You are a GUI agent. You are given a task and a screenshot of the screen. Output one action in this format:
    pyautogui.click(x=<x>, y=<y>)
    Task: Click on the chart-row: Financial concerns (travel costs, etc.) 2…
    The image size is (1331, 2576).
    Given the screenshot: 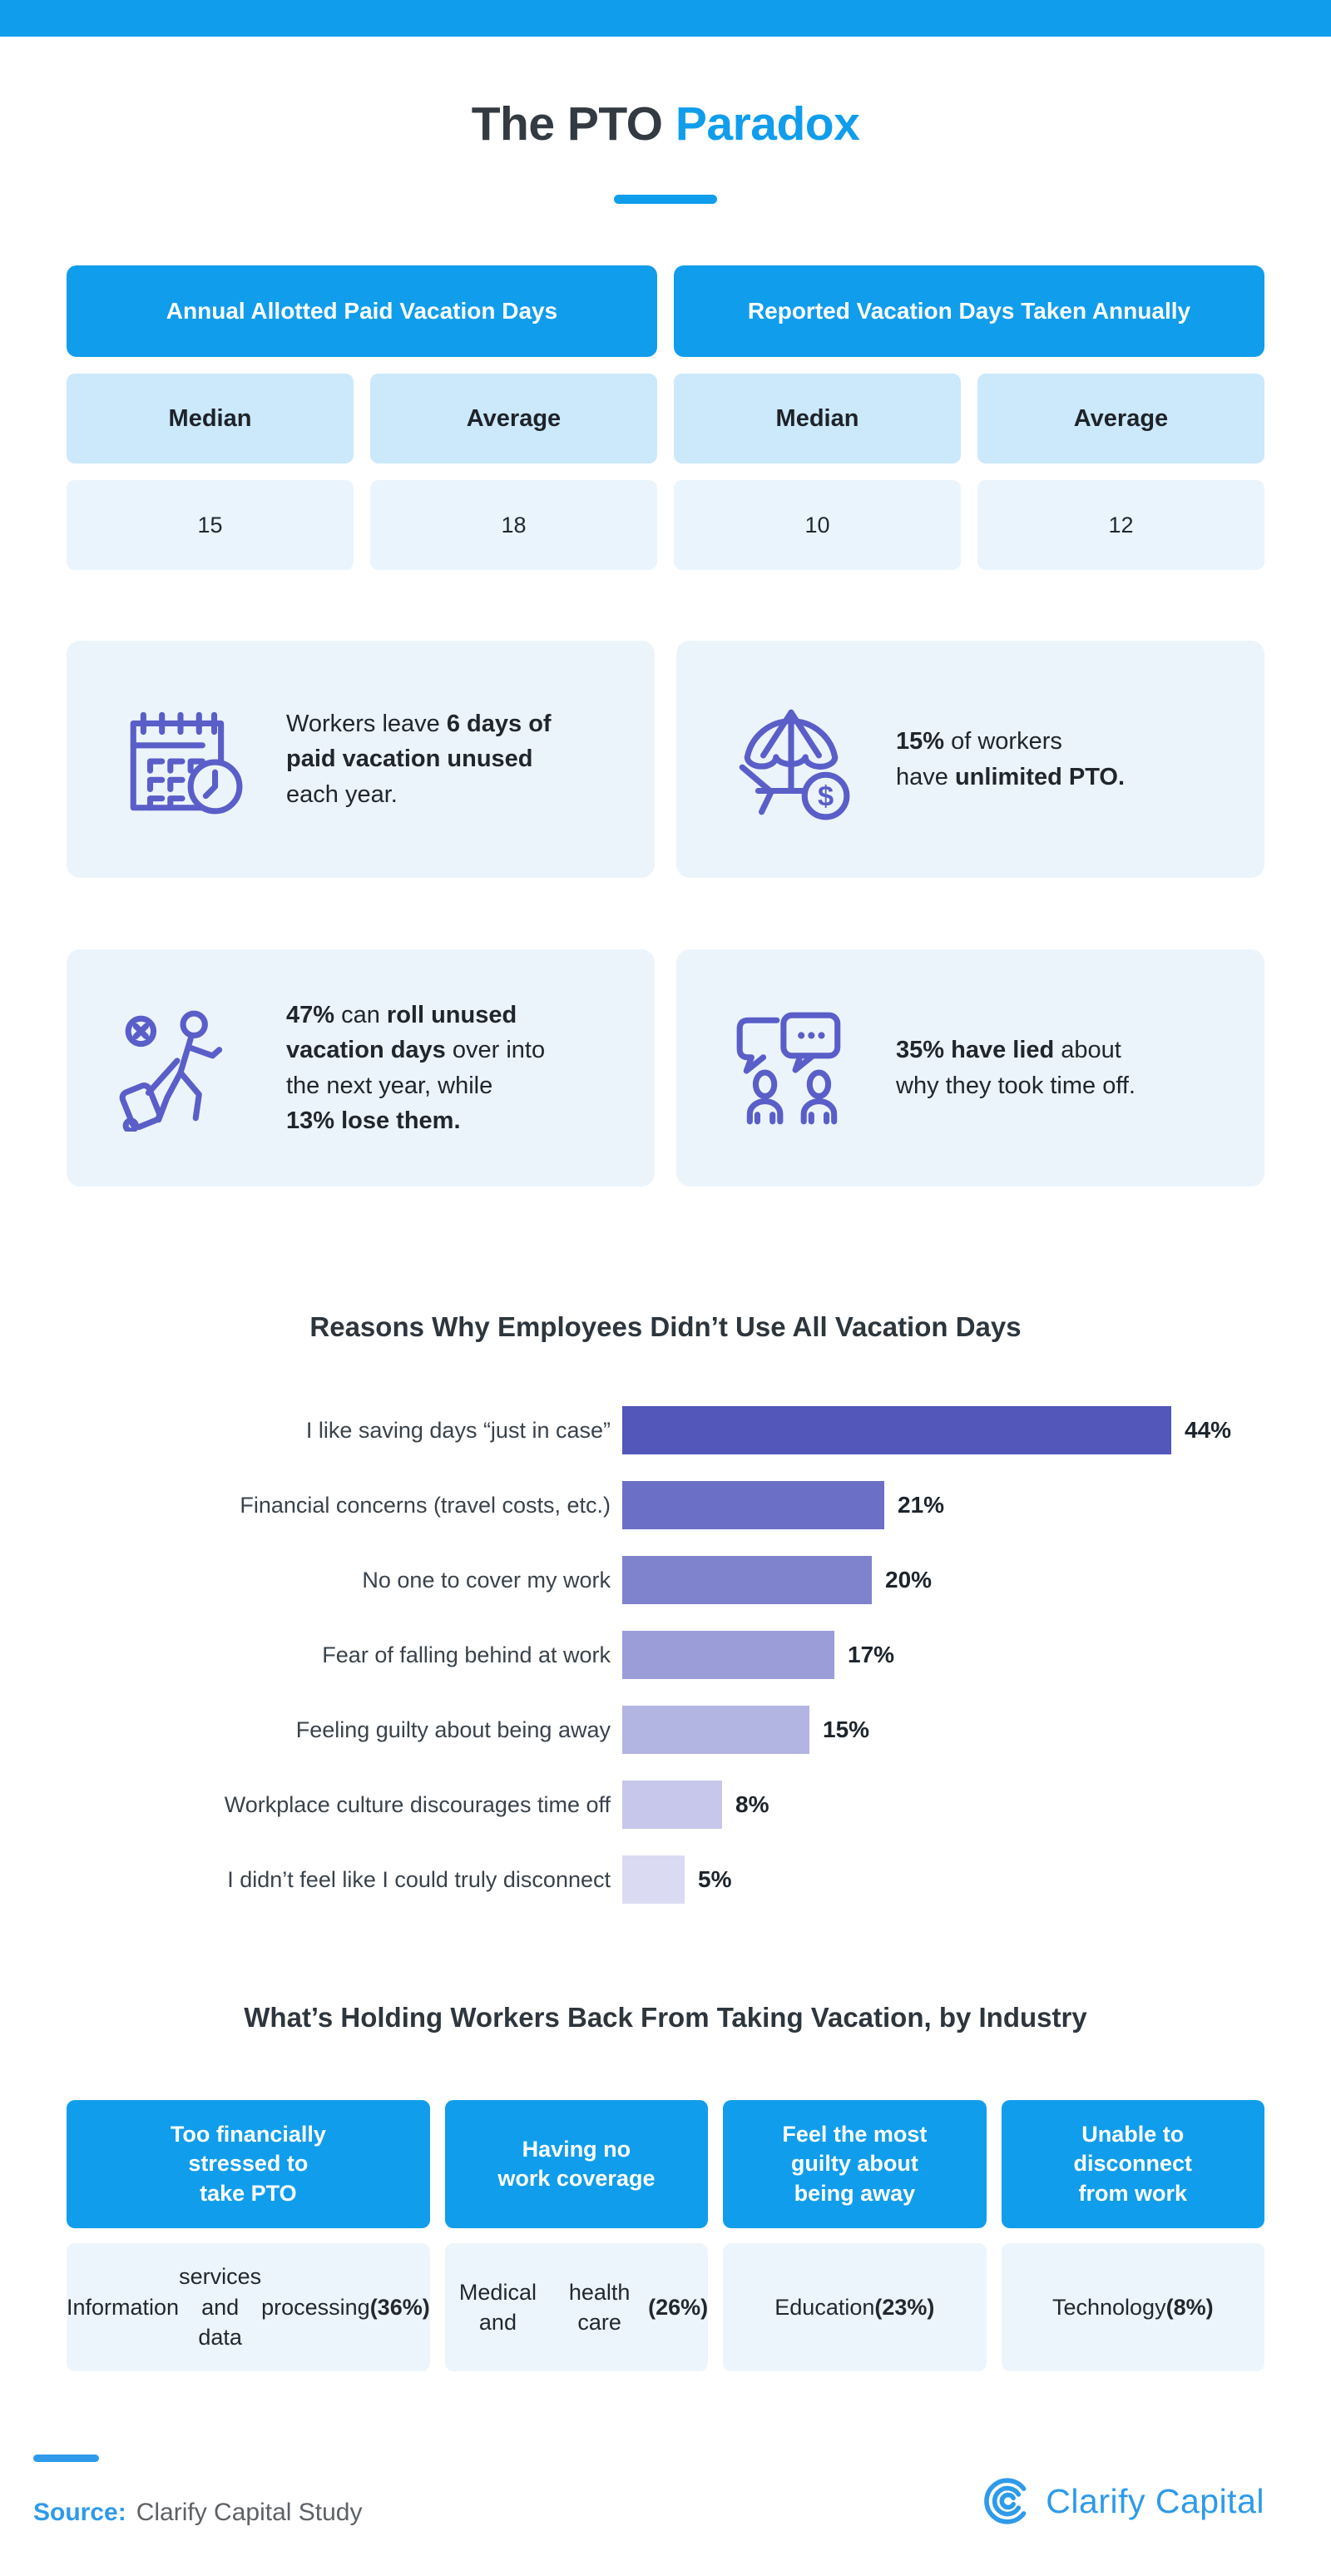 What is the action you would take?
    pyautogui.click(x=665, y=1505)
    